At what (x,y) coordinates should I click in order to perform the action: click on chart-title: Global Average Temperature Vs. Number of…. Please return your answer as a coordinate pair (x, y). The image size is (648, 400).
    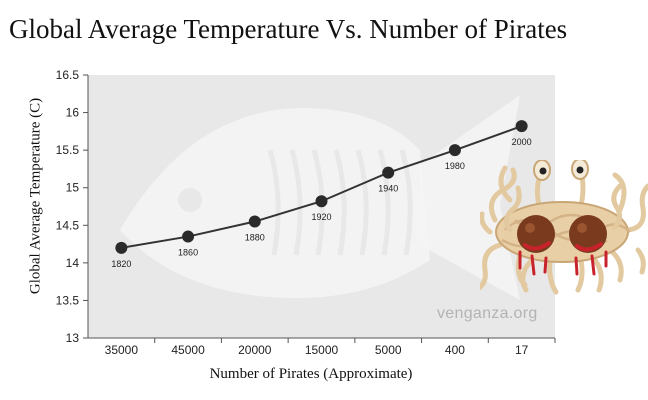
    Looking at the image, I should click on (288, 29).